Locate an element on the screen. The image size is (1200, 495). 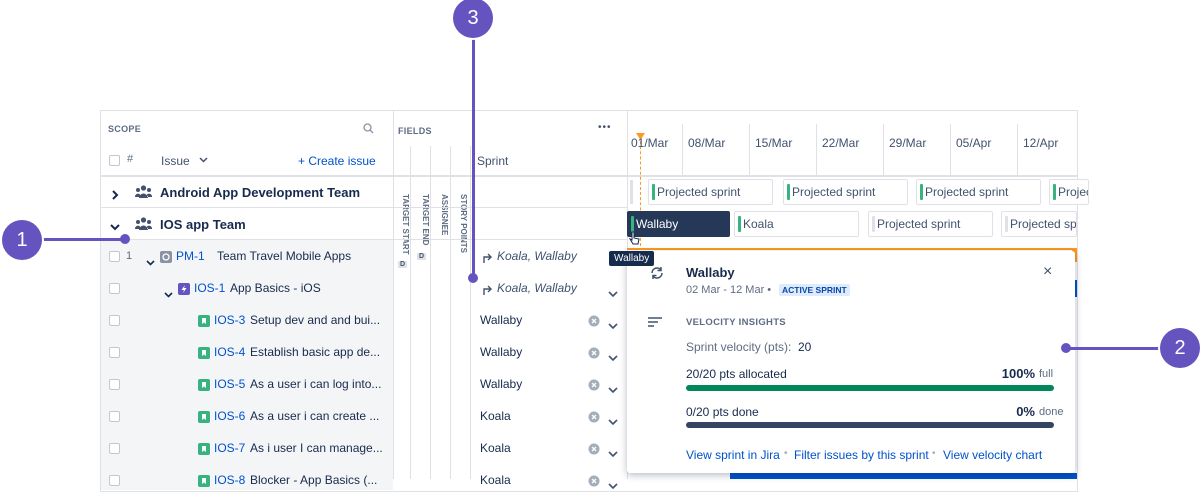
create-issue: + Create issue is located at coordinates (337, 161).